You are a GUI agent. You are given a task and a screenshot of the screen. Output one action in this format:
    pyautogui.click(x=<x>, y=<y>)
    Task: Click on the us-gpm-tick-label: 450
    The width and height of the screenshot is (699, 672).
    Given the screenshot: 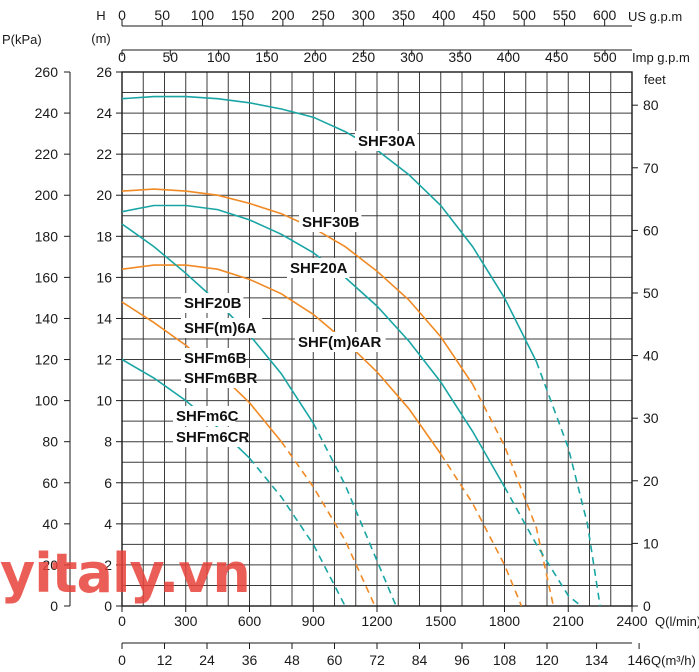 What is the action you would take?
    pyautogui.click(x=484, y=15)
    